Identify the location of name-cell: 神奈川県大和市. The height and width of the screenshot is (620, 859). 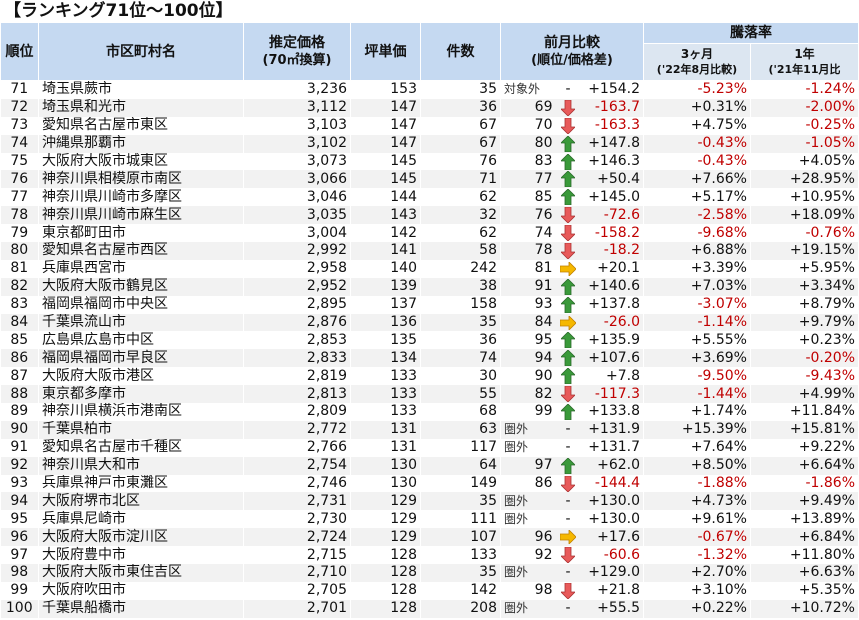
(141, 465).